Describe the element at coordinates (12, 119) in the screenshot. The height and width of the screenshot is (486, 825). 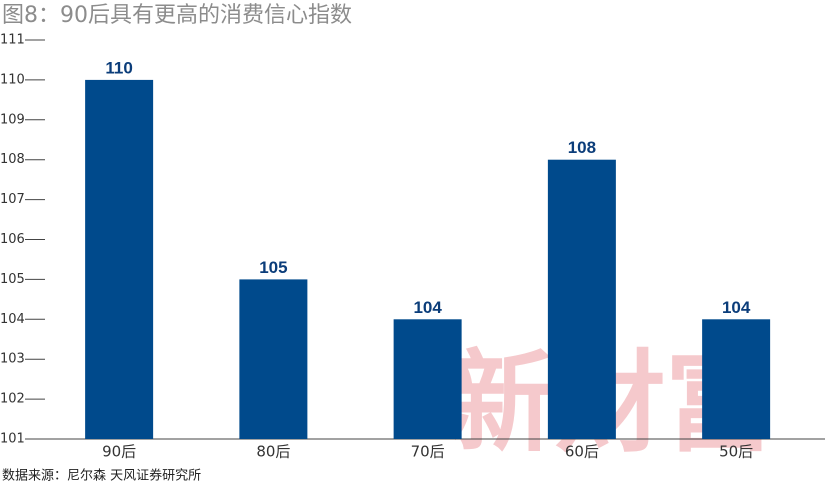
I see `y-tick-label: 109` at that location.